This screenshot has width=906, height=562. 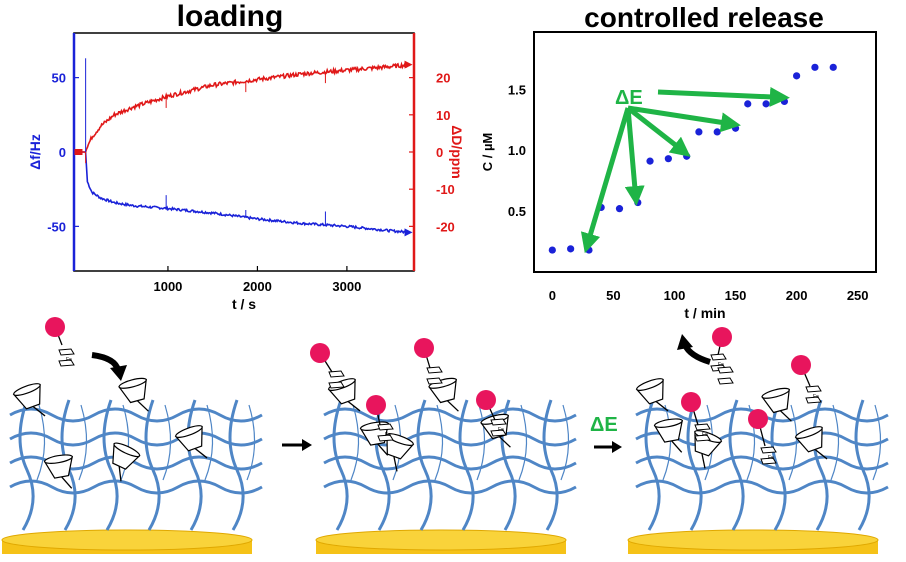 I want to click on x-tick-label: 3000, so click(x=346, y=286).